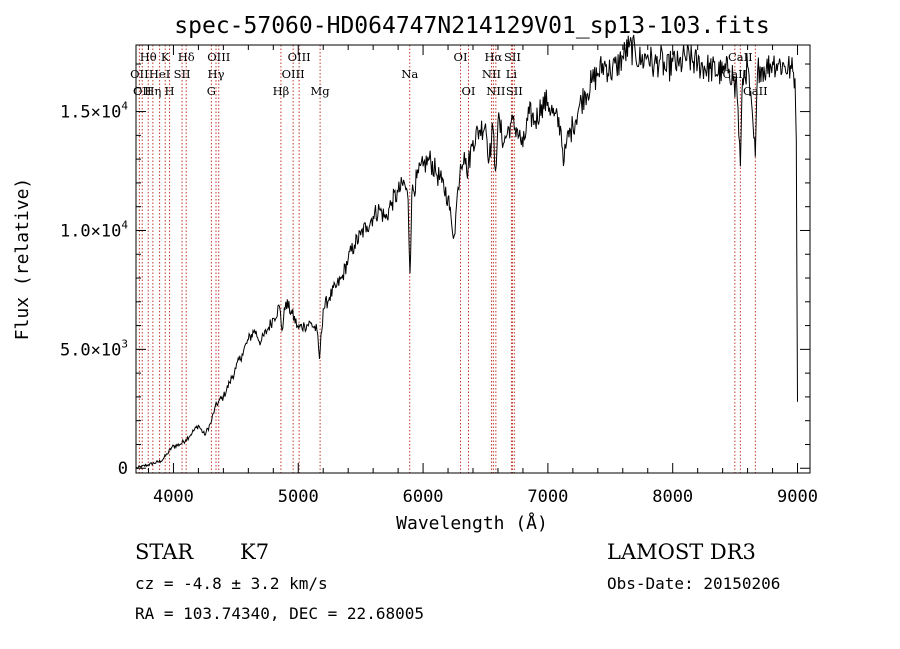 This screenshot has height=649, width=900. What do you see at coordinates (281, 91) in the screenshot?
I see `spectral-line-label: Hβ` at bounding box center [281, 91].